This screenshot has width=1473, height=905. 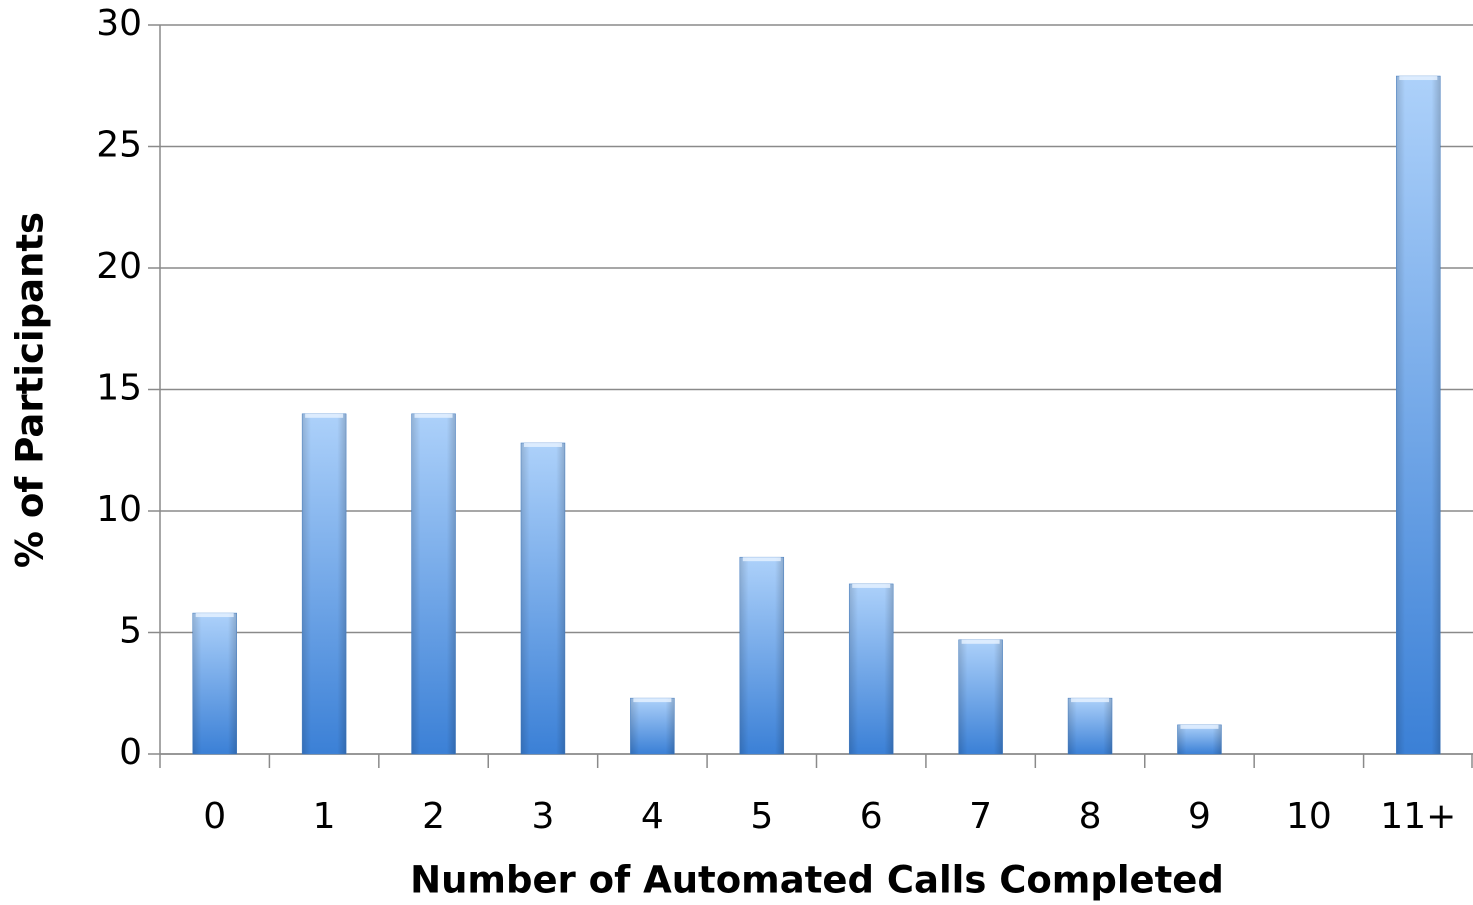 What do you see at coordinates (130, 631) in the screenshot?
I see `y-tick-label: 5` at bounding box center [130, 631].